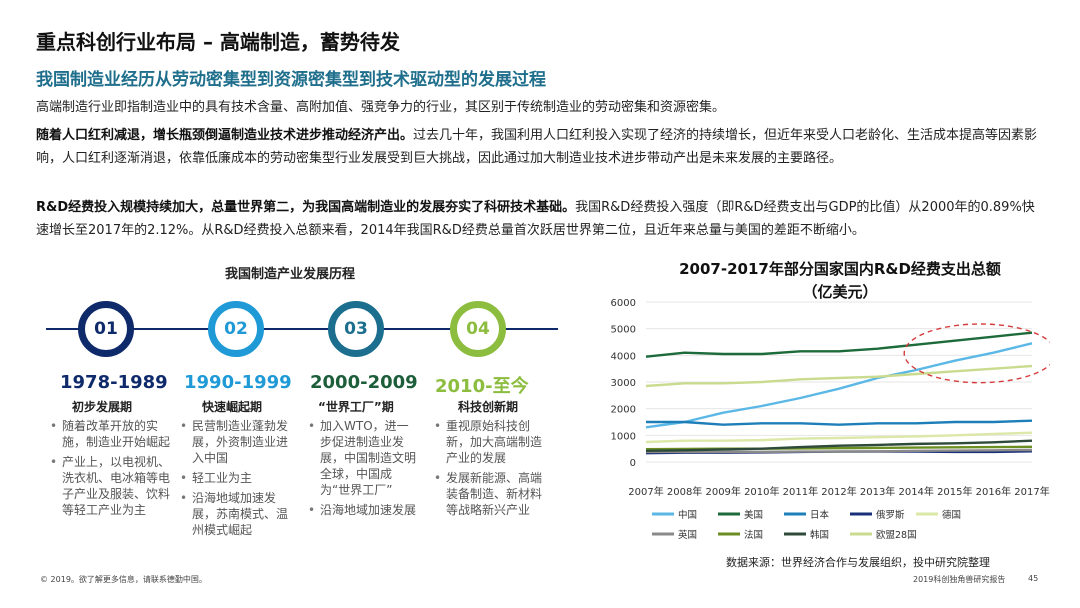 The width and height of the screenshot is (1080, 608). What do you see at coordinates (362, 510) in the screenshot?
I see `stage-3-bullet: 沿海地域加速发展` at bounding box center [362, 510].